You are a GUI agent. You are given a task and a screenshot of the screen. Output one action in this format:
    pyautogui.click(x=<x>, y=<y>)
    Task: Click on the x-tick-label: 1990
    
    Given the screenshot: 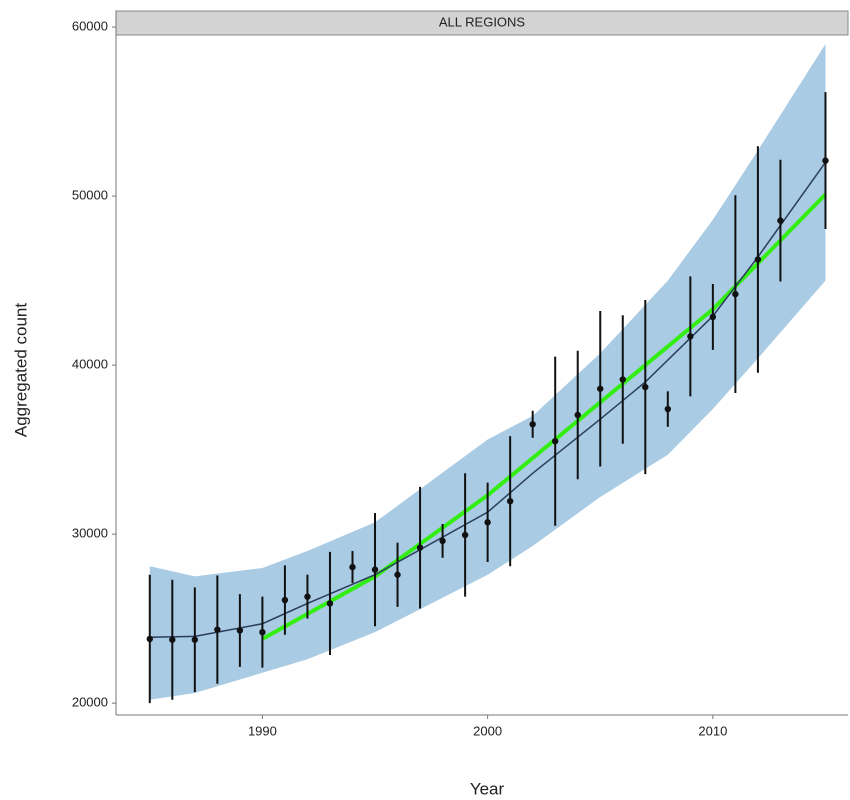 What is the action you would take?
    pyautogui.click(x=262, y=730)
    